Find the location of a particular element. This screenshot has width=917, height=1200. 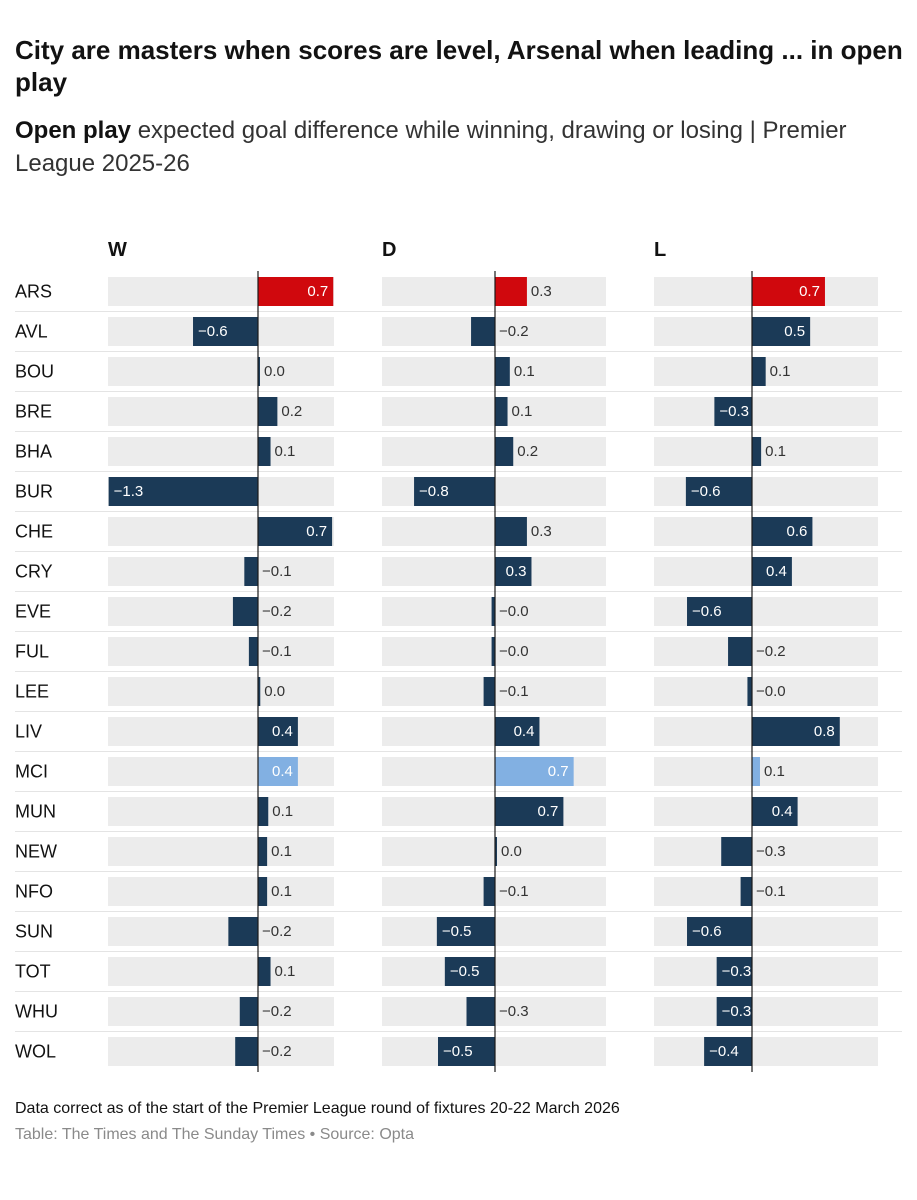

bar-d-bre is located at coordinates (501, 411).